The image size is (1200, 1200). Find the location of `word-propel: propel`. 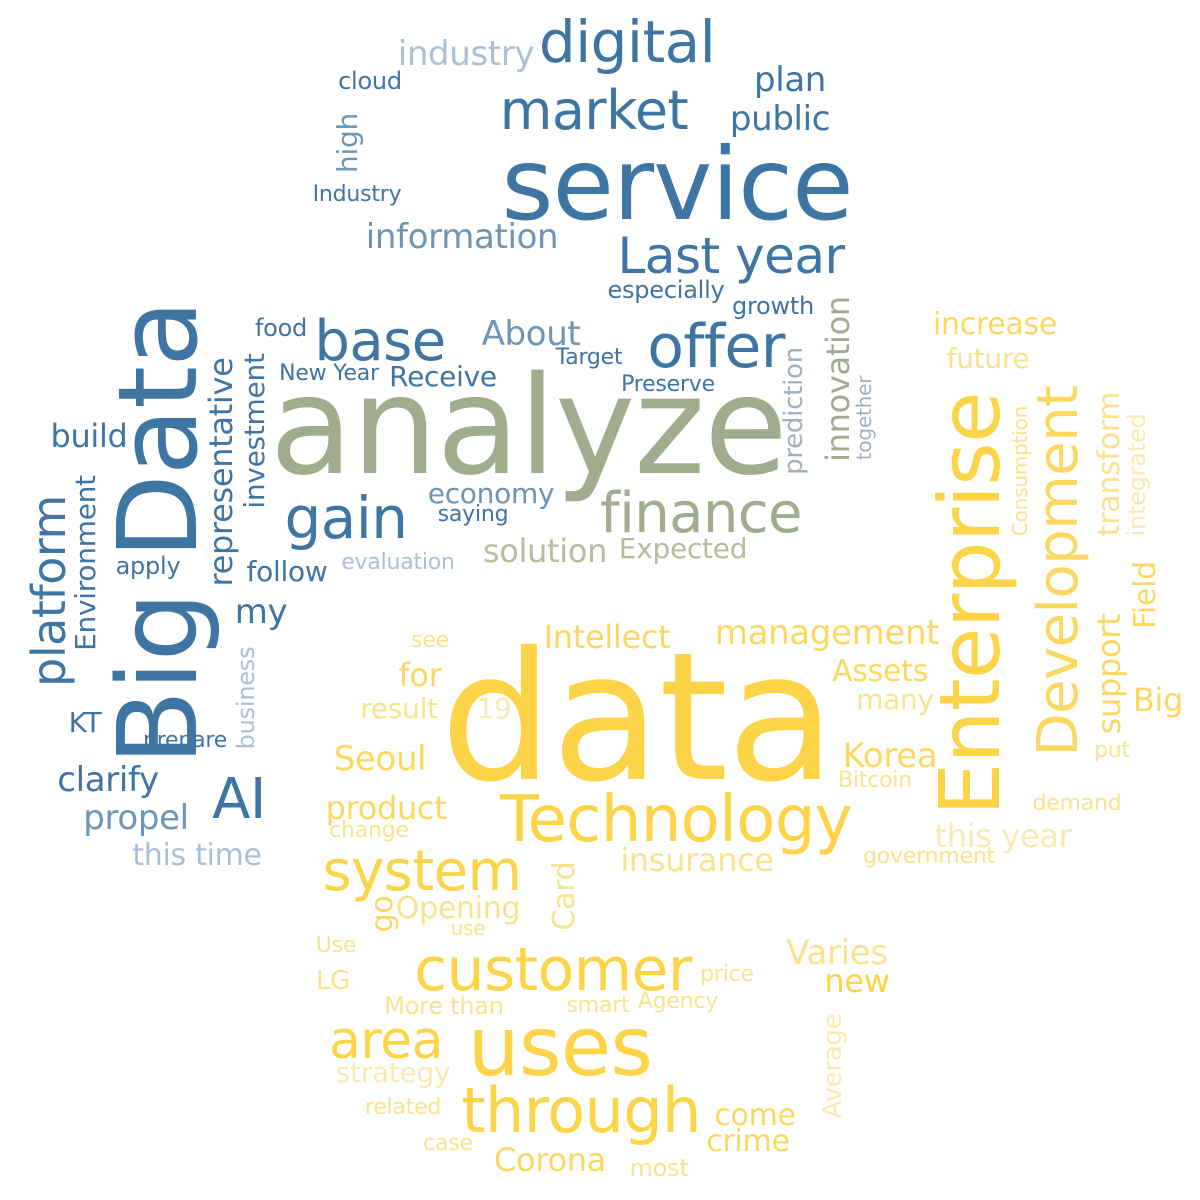

word-propel: propel is located at coordinates (136, 818).